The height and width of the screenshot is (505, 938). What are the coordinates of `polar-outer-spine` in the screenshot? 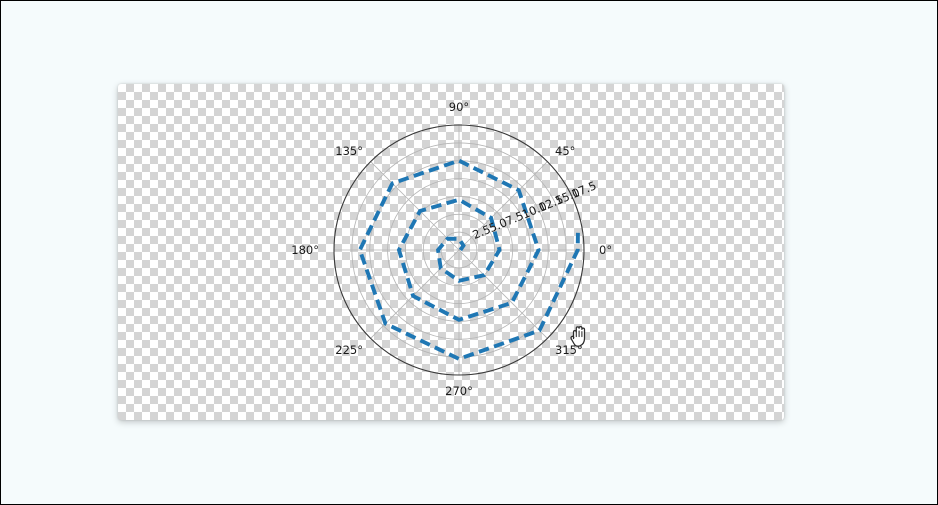 It's located at (459, 250).